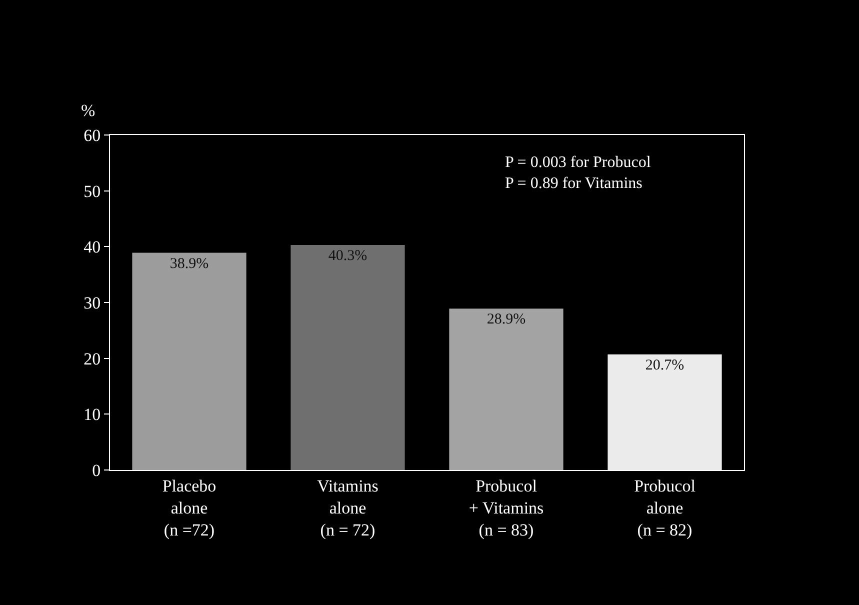 Image resolution: width=859 pixels, height=605 pixels. I want to click on y-tick-label: 50, so click(92, 191).